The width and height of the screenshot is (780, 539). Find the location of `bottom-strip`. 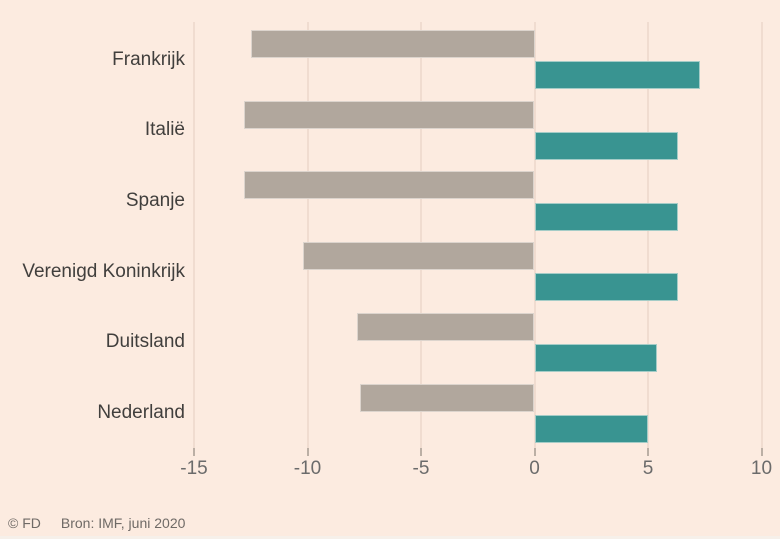

bottom-strip is located at coordinates (390, 537).